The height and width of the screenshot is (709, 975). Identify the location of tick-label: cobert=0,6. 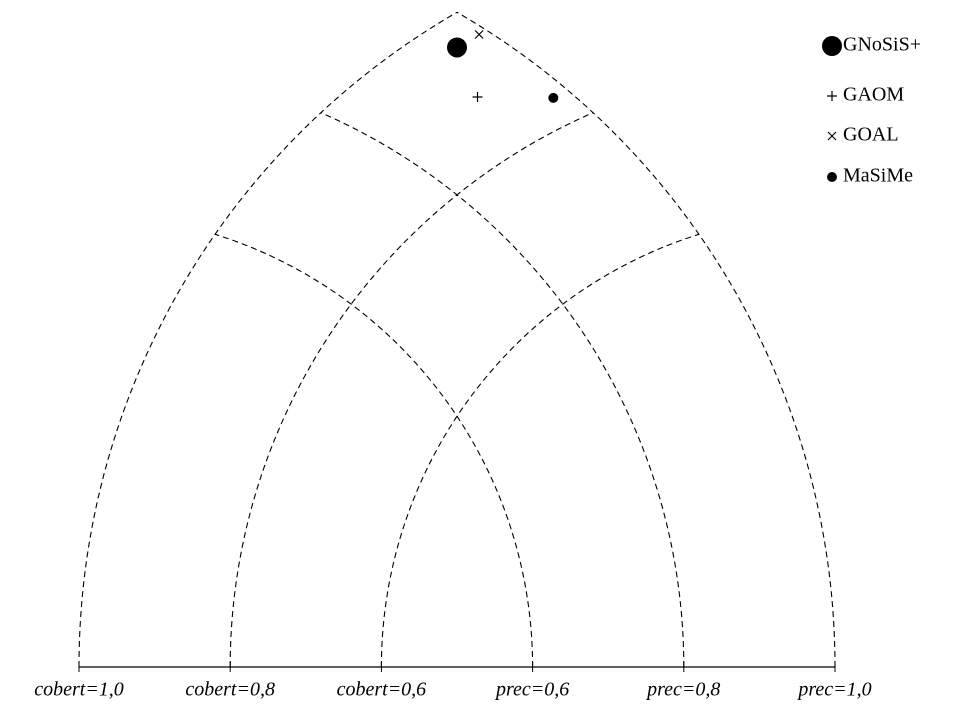
(382, 690).